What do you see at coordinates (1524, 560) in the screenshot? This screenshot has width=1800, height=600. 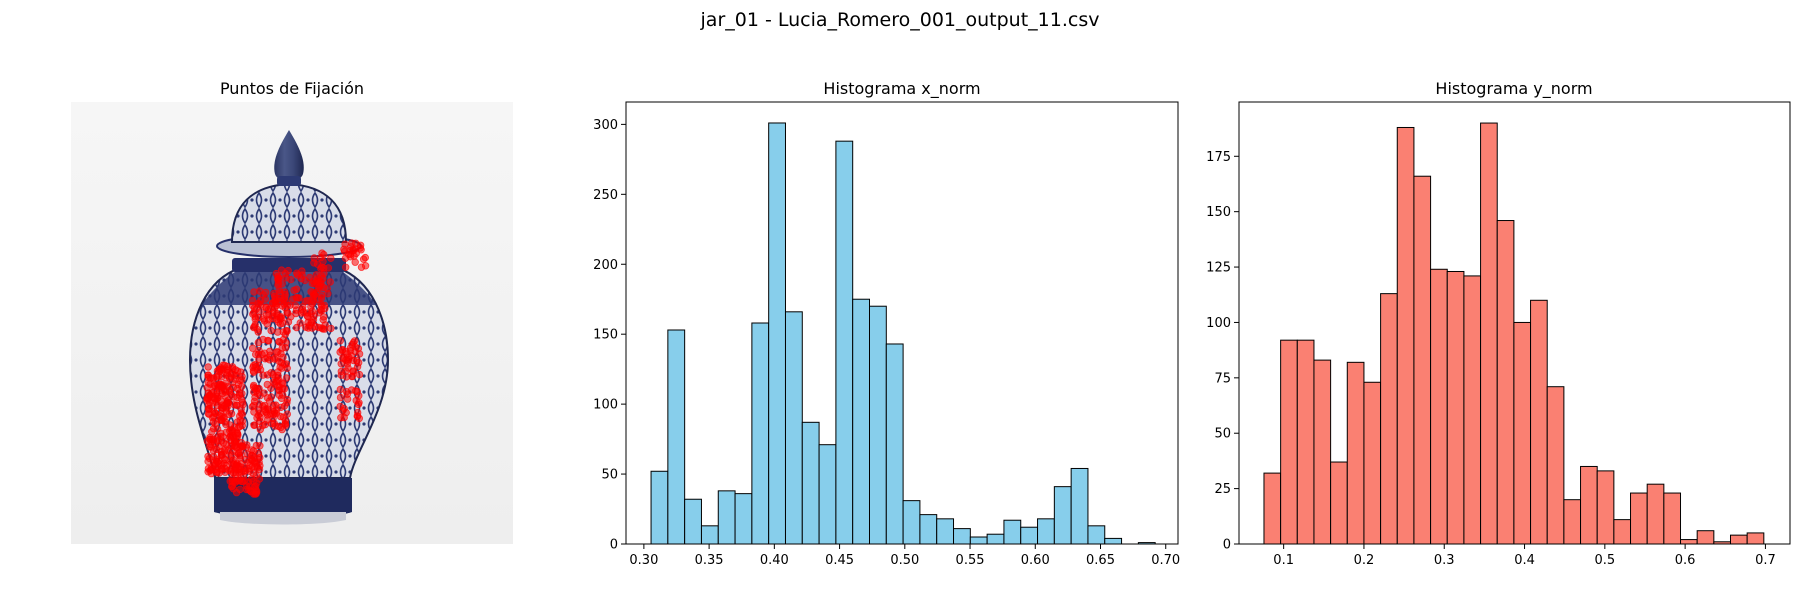 I see `x-tick-label: 0.4` at bounding box center [1524, 560].